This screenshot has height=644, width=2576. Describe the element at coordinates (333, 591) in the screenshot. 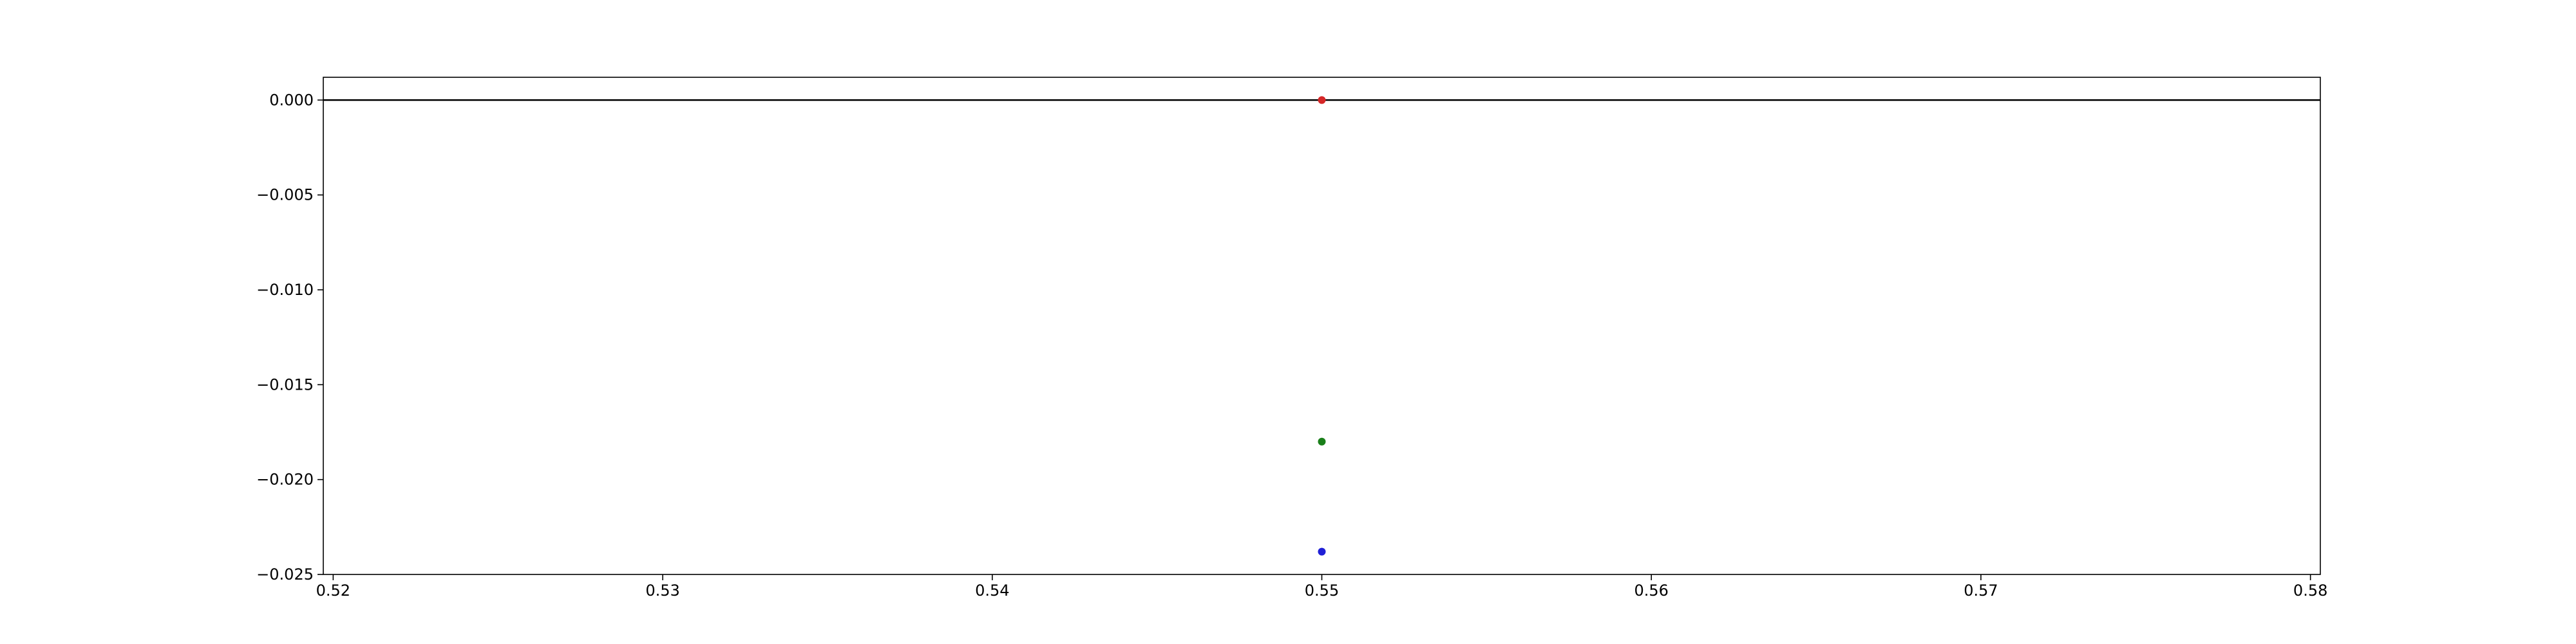

I see `x-tick-label: 0.52` at that location.